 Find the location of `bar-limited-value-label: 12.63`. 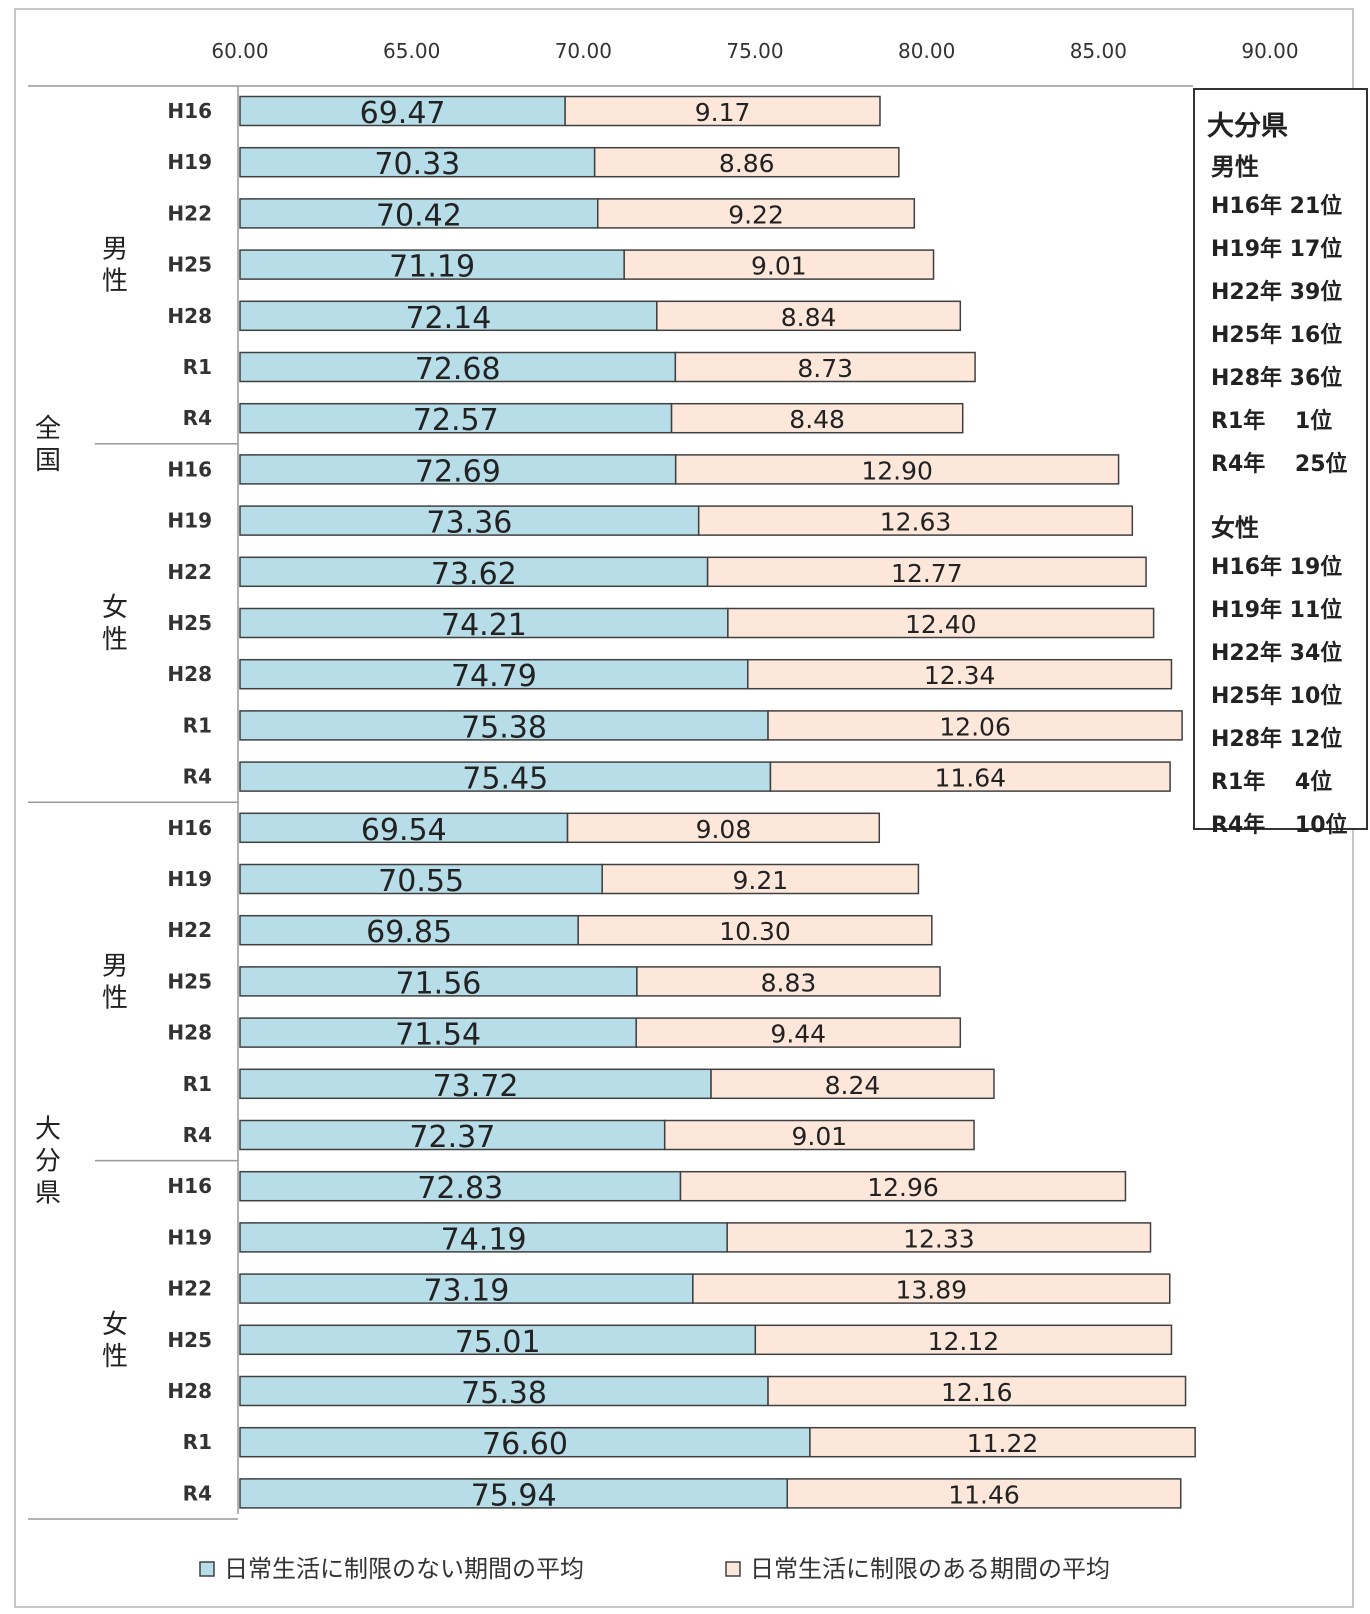

bar-limited-value-label: 12.63 is located at coordinates (916, 522).